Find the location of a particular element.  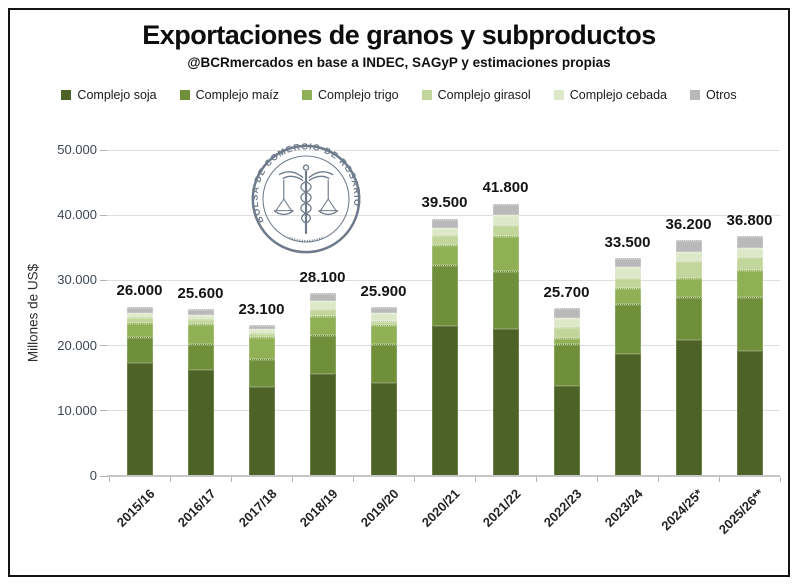

balance-scale-left-icon is located at coordinates (283, 197).